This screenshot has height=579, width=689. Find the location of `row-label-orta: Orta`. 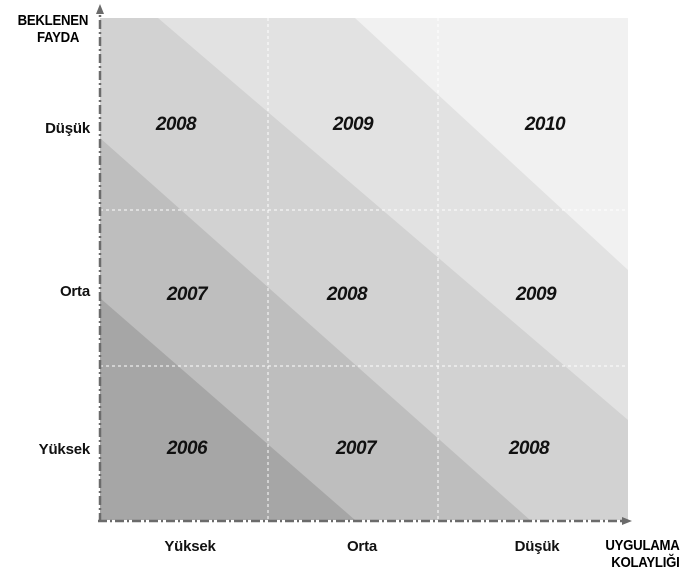

row-label-orta: Orta is located at coordinates (74, 291).